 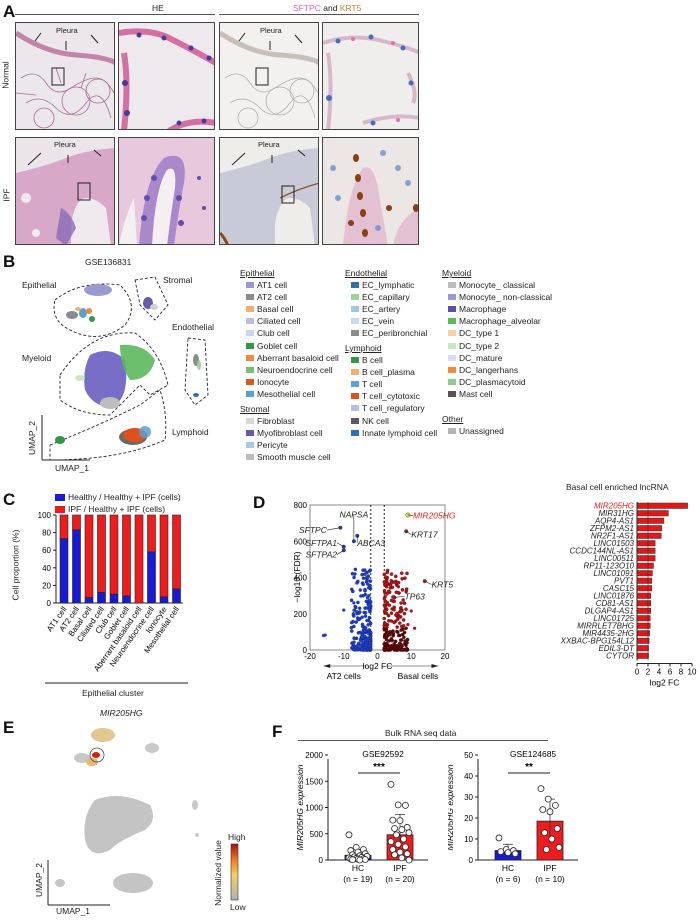 I want to click on f-header-line, so click(x=423, y=740).